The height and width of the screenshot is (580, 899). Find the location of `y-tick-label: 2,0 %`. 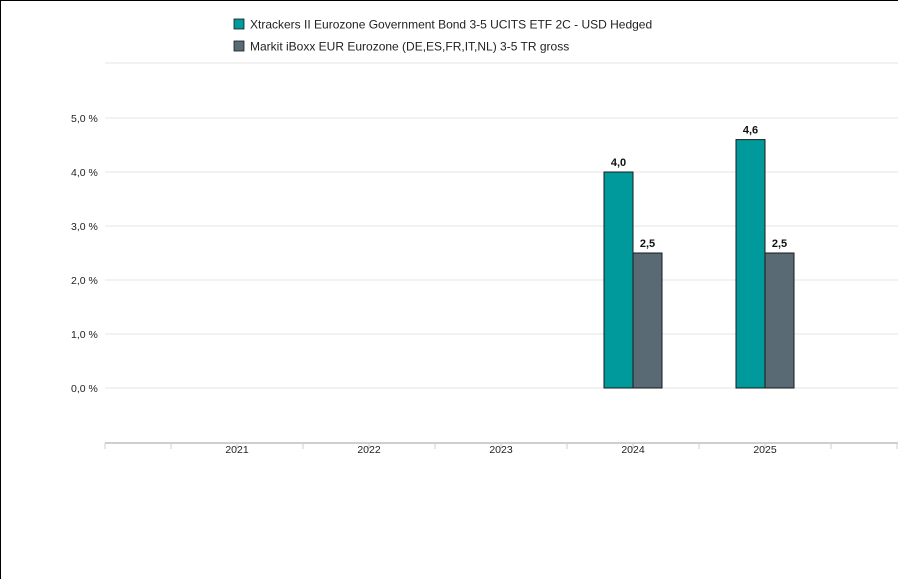

y-tick-label: 2,0 % is located at coordinates (84, 281).